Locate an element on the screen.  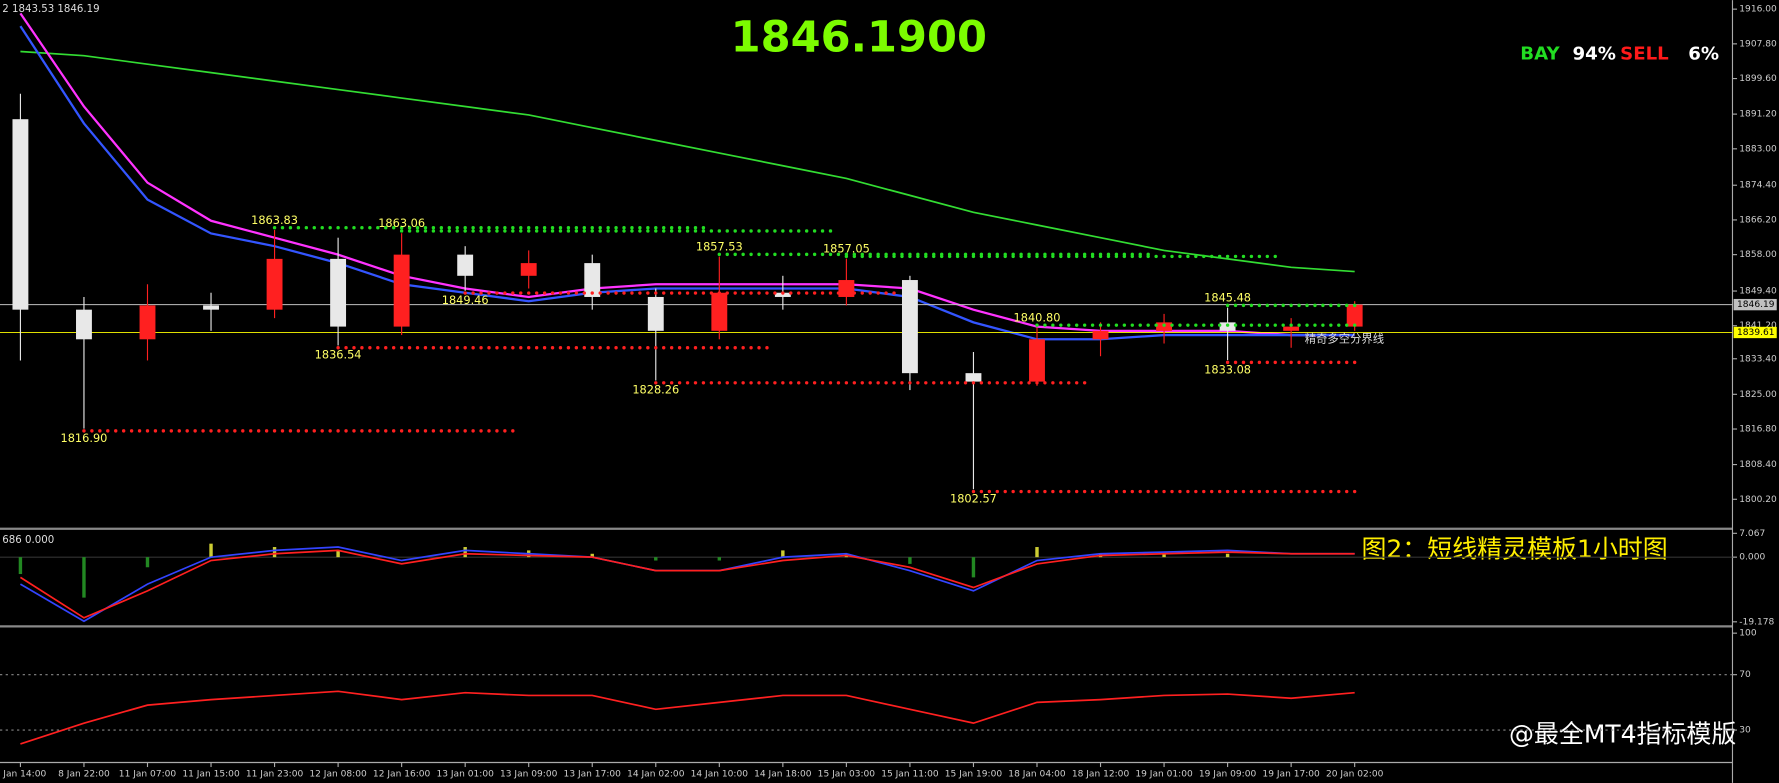
y-tick-label: 1833.40 is located at coordinates (1758, 359).